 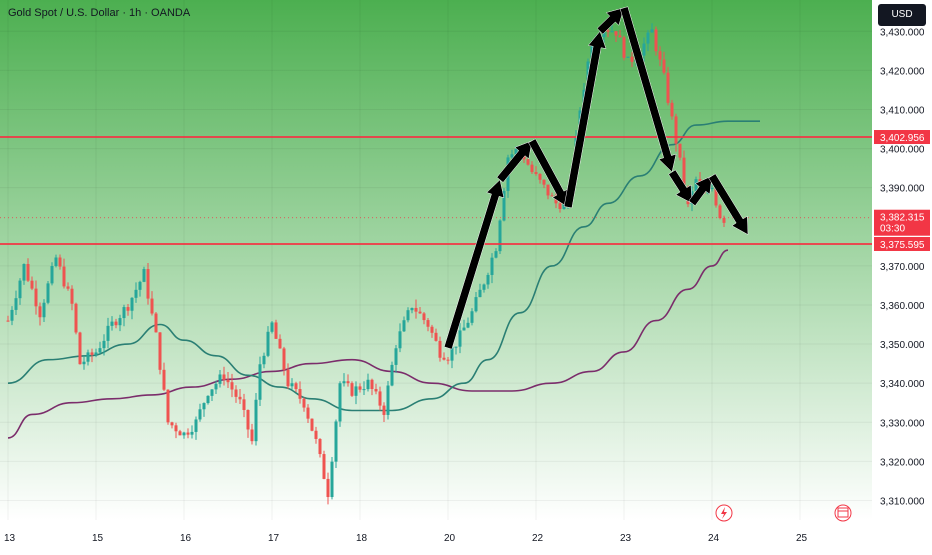 What do you see at coordinates (99, 13) in the screenshot?
I see `symbol-title: Gold Spot / U.S. Dollar · 1h · OANDA` at bounding box center [99, 13].